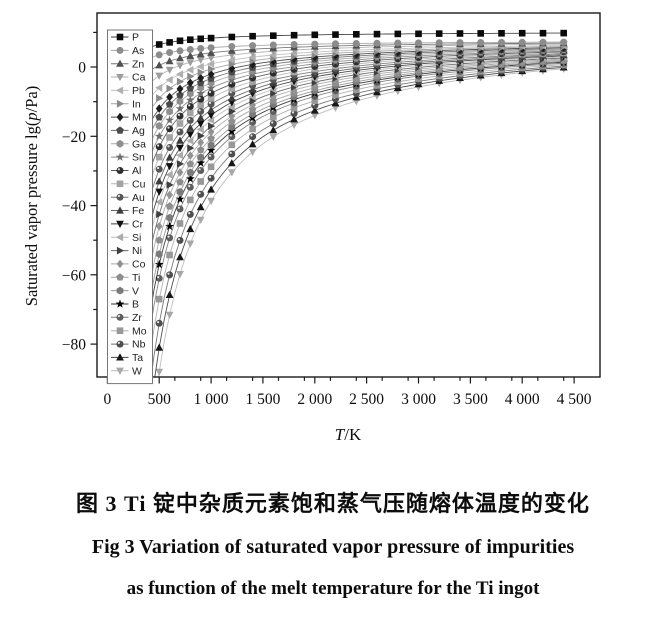  What do you see at coordinates (314, 399) in the screenshot?
I see `x-tick-label: 2 000` at bounding box center [314, 399].